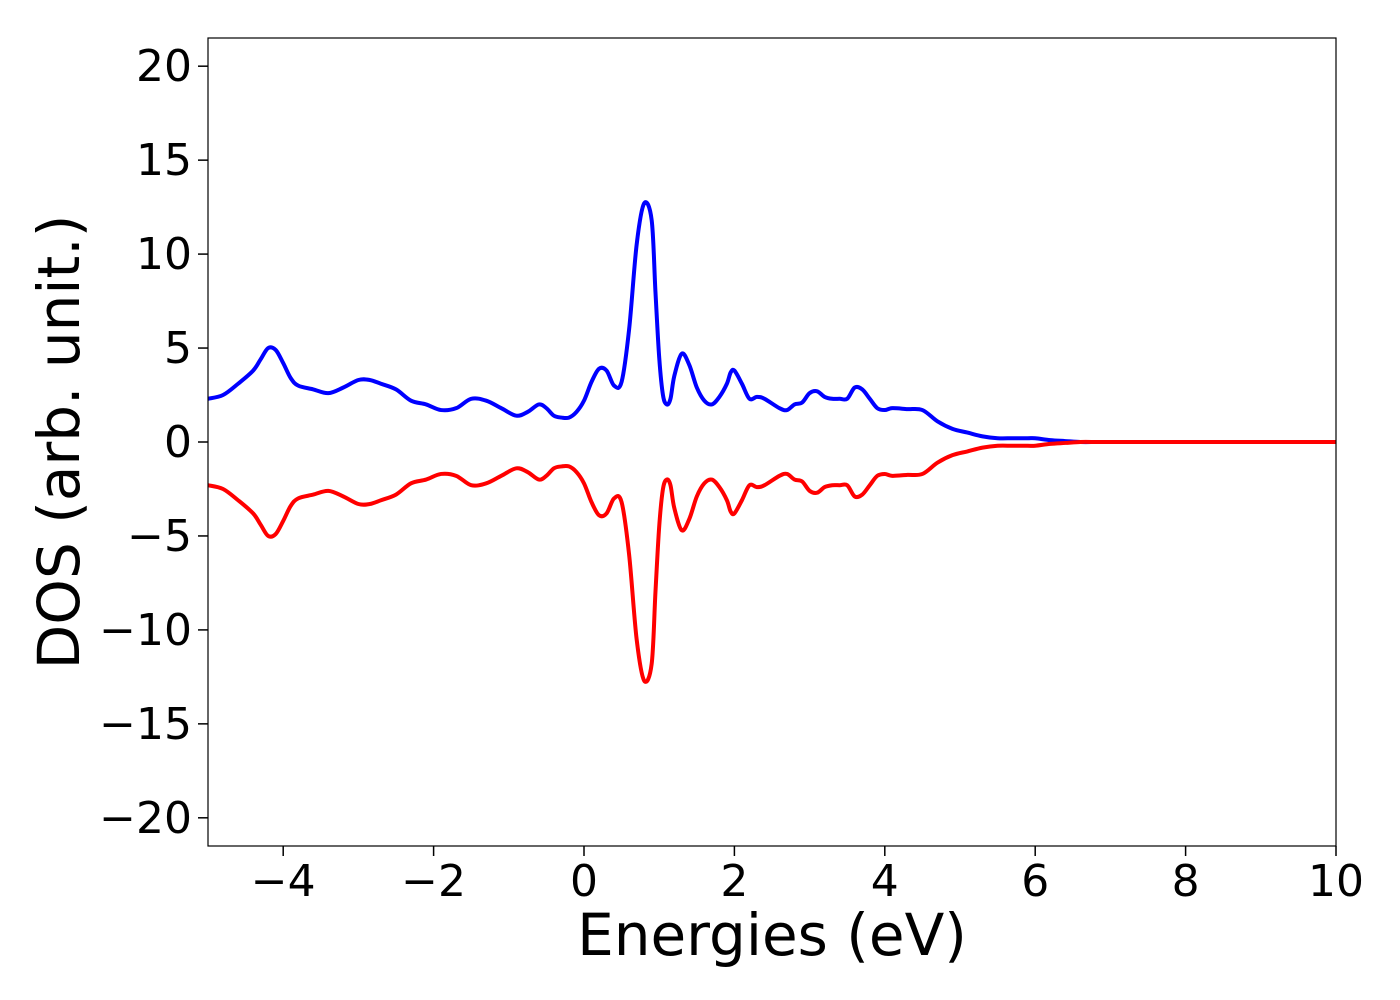 The image size is (1400, 1000). I want to click on y-axis-ticks: 20 15 10 5 0 −5 −10 −15 −20, so click(153, 442).